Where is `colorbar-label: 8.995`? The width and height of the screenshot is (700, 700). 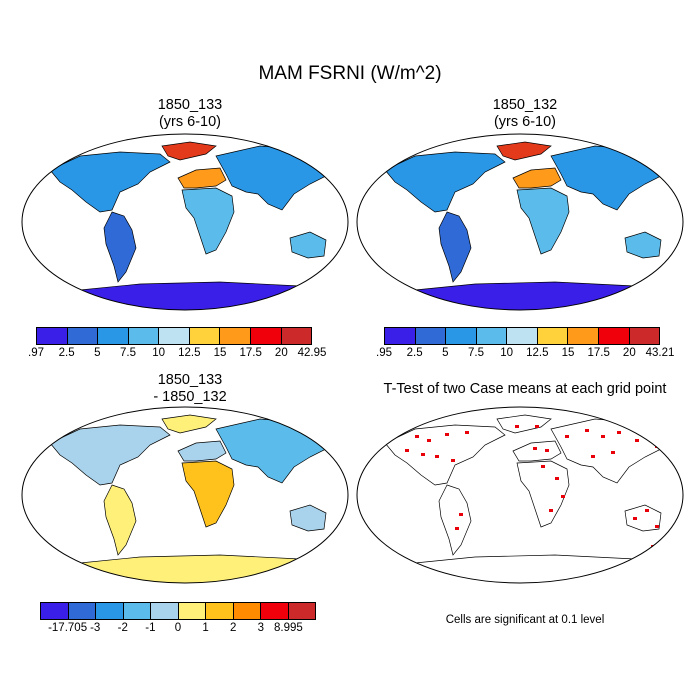 colorbar-label: 8.995 is located at coordinates (288, 628).